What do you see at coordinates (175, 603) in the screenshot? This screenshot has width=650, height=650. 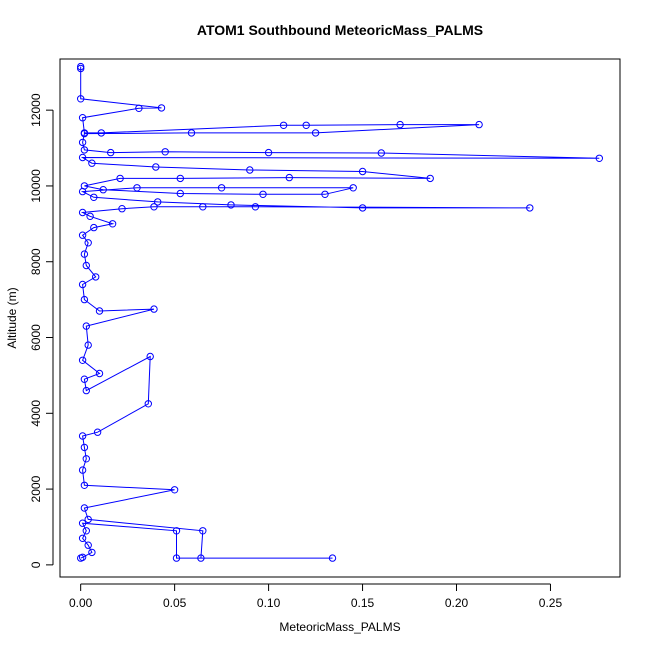 I see `x-tick-label: 0.05` at bounding box center [175, 603].